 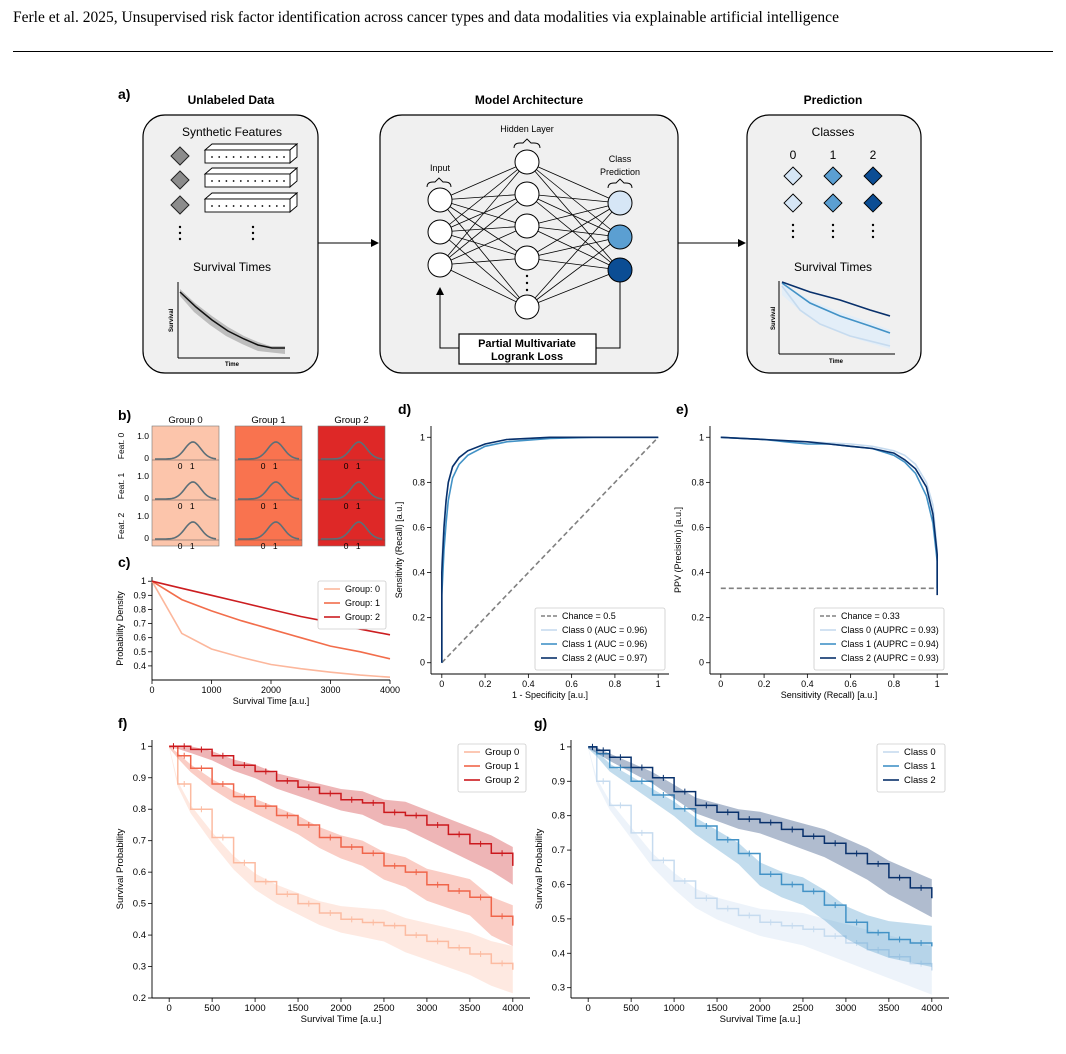 I want to click on y-tick-label: 0.2, so click(x=697, y=618).